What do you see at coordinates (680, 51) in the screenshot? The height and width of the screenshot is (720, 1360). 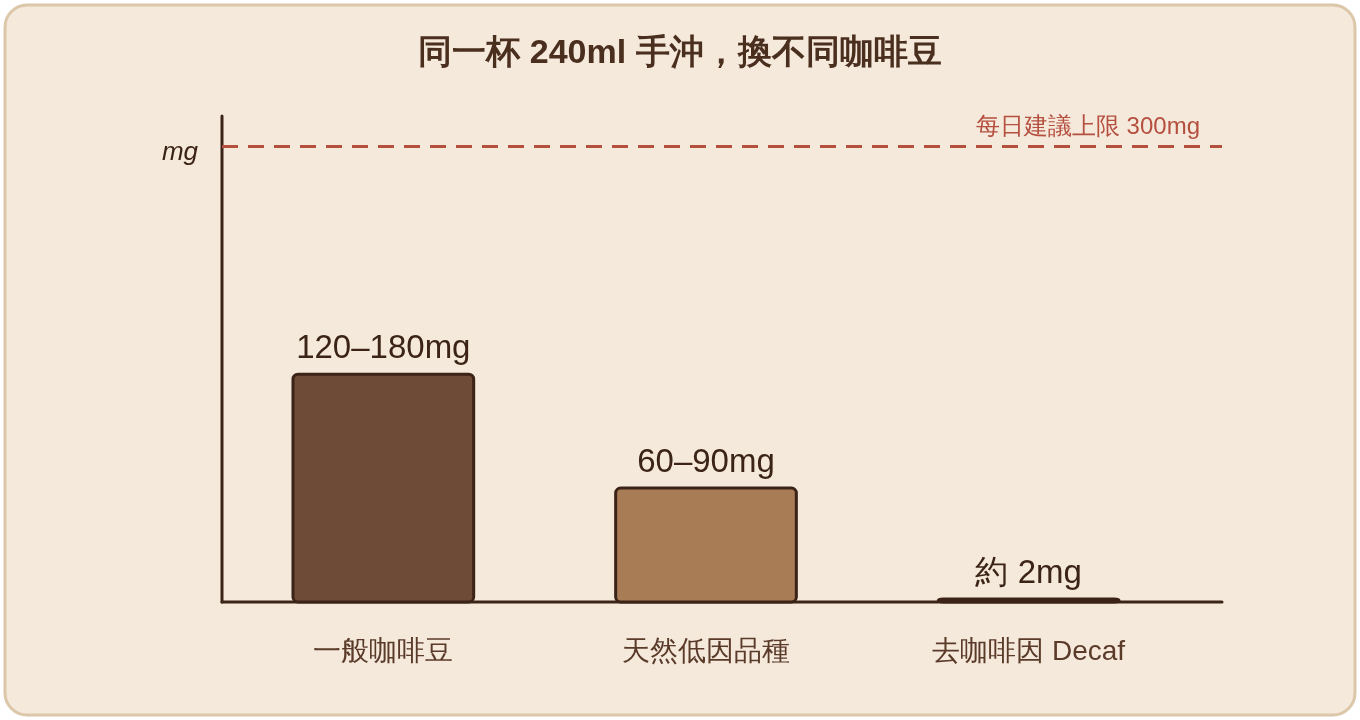 I see `title: 同一杯 240ml 手沖，換不同咖啡豆` at bounding box center [680, 51].